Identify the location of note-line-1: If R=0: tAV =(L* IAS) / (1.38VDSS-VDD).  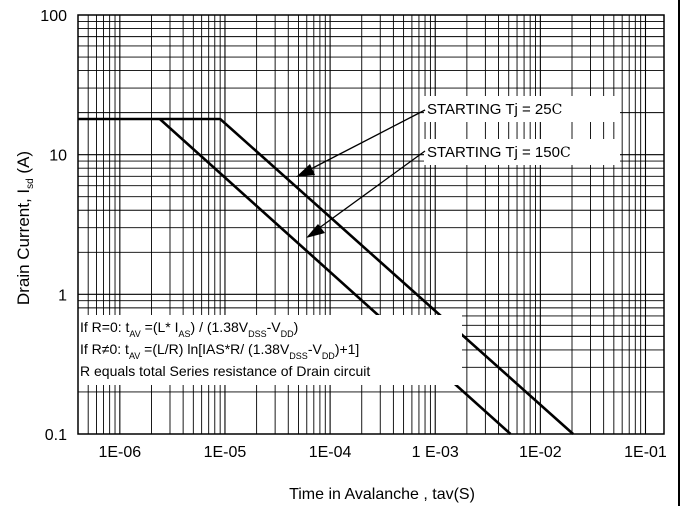
(189, 329).